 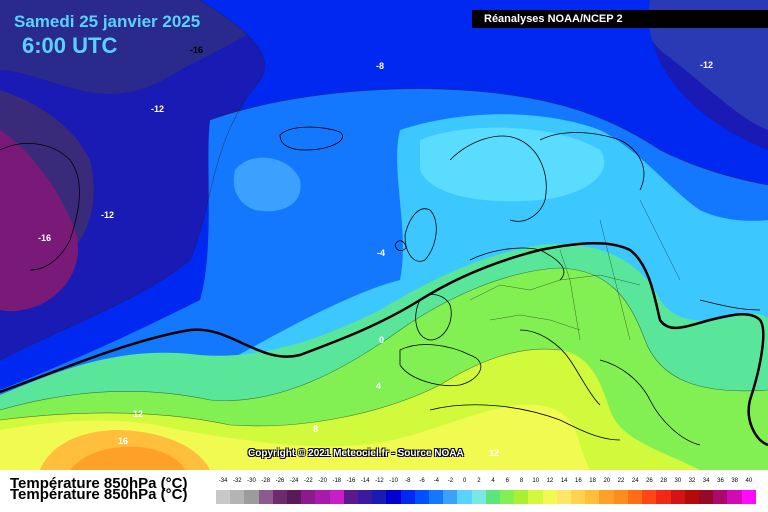 What do you see at coordinates (578, 481) in the screenshot?
I see `legend-label: 16` at bounding box center [578, 481].